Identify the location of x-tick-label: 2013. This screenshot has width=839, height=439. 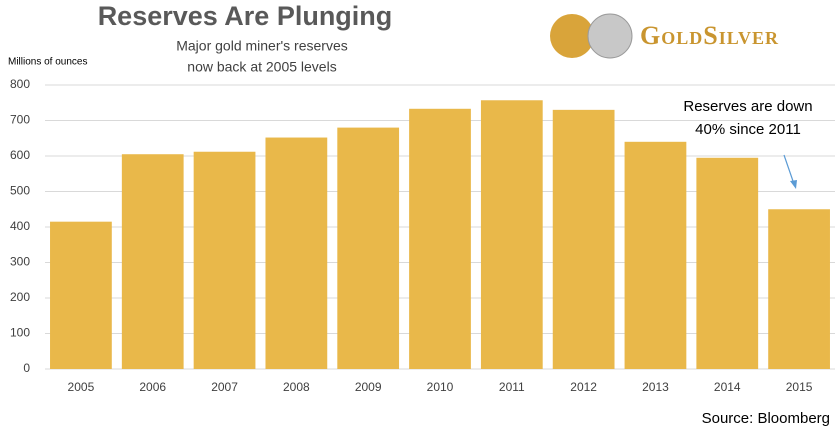
(655, 387).